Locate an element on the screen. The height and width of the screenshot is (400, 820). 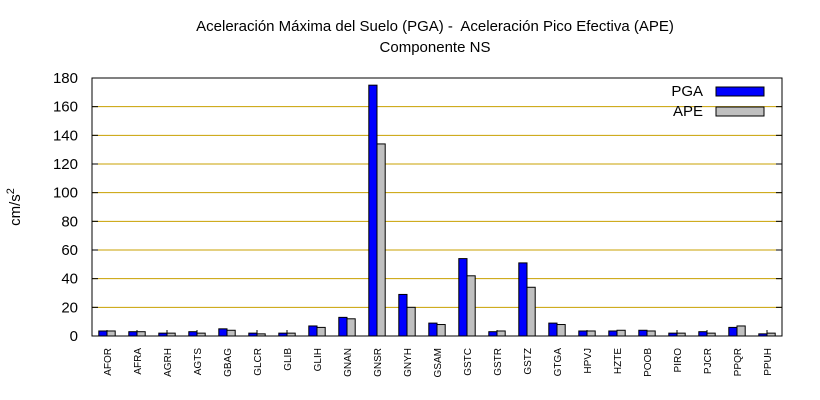
x-tick-label: GSTC is located at coordinates (468, 362).